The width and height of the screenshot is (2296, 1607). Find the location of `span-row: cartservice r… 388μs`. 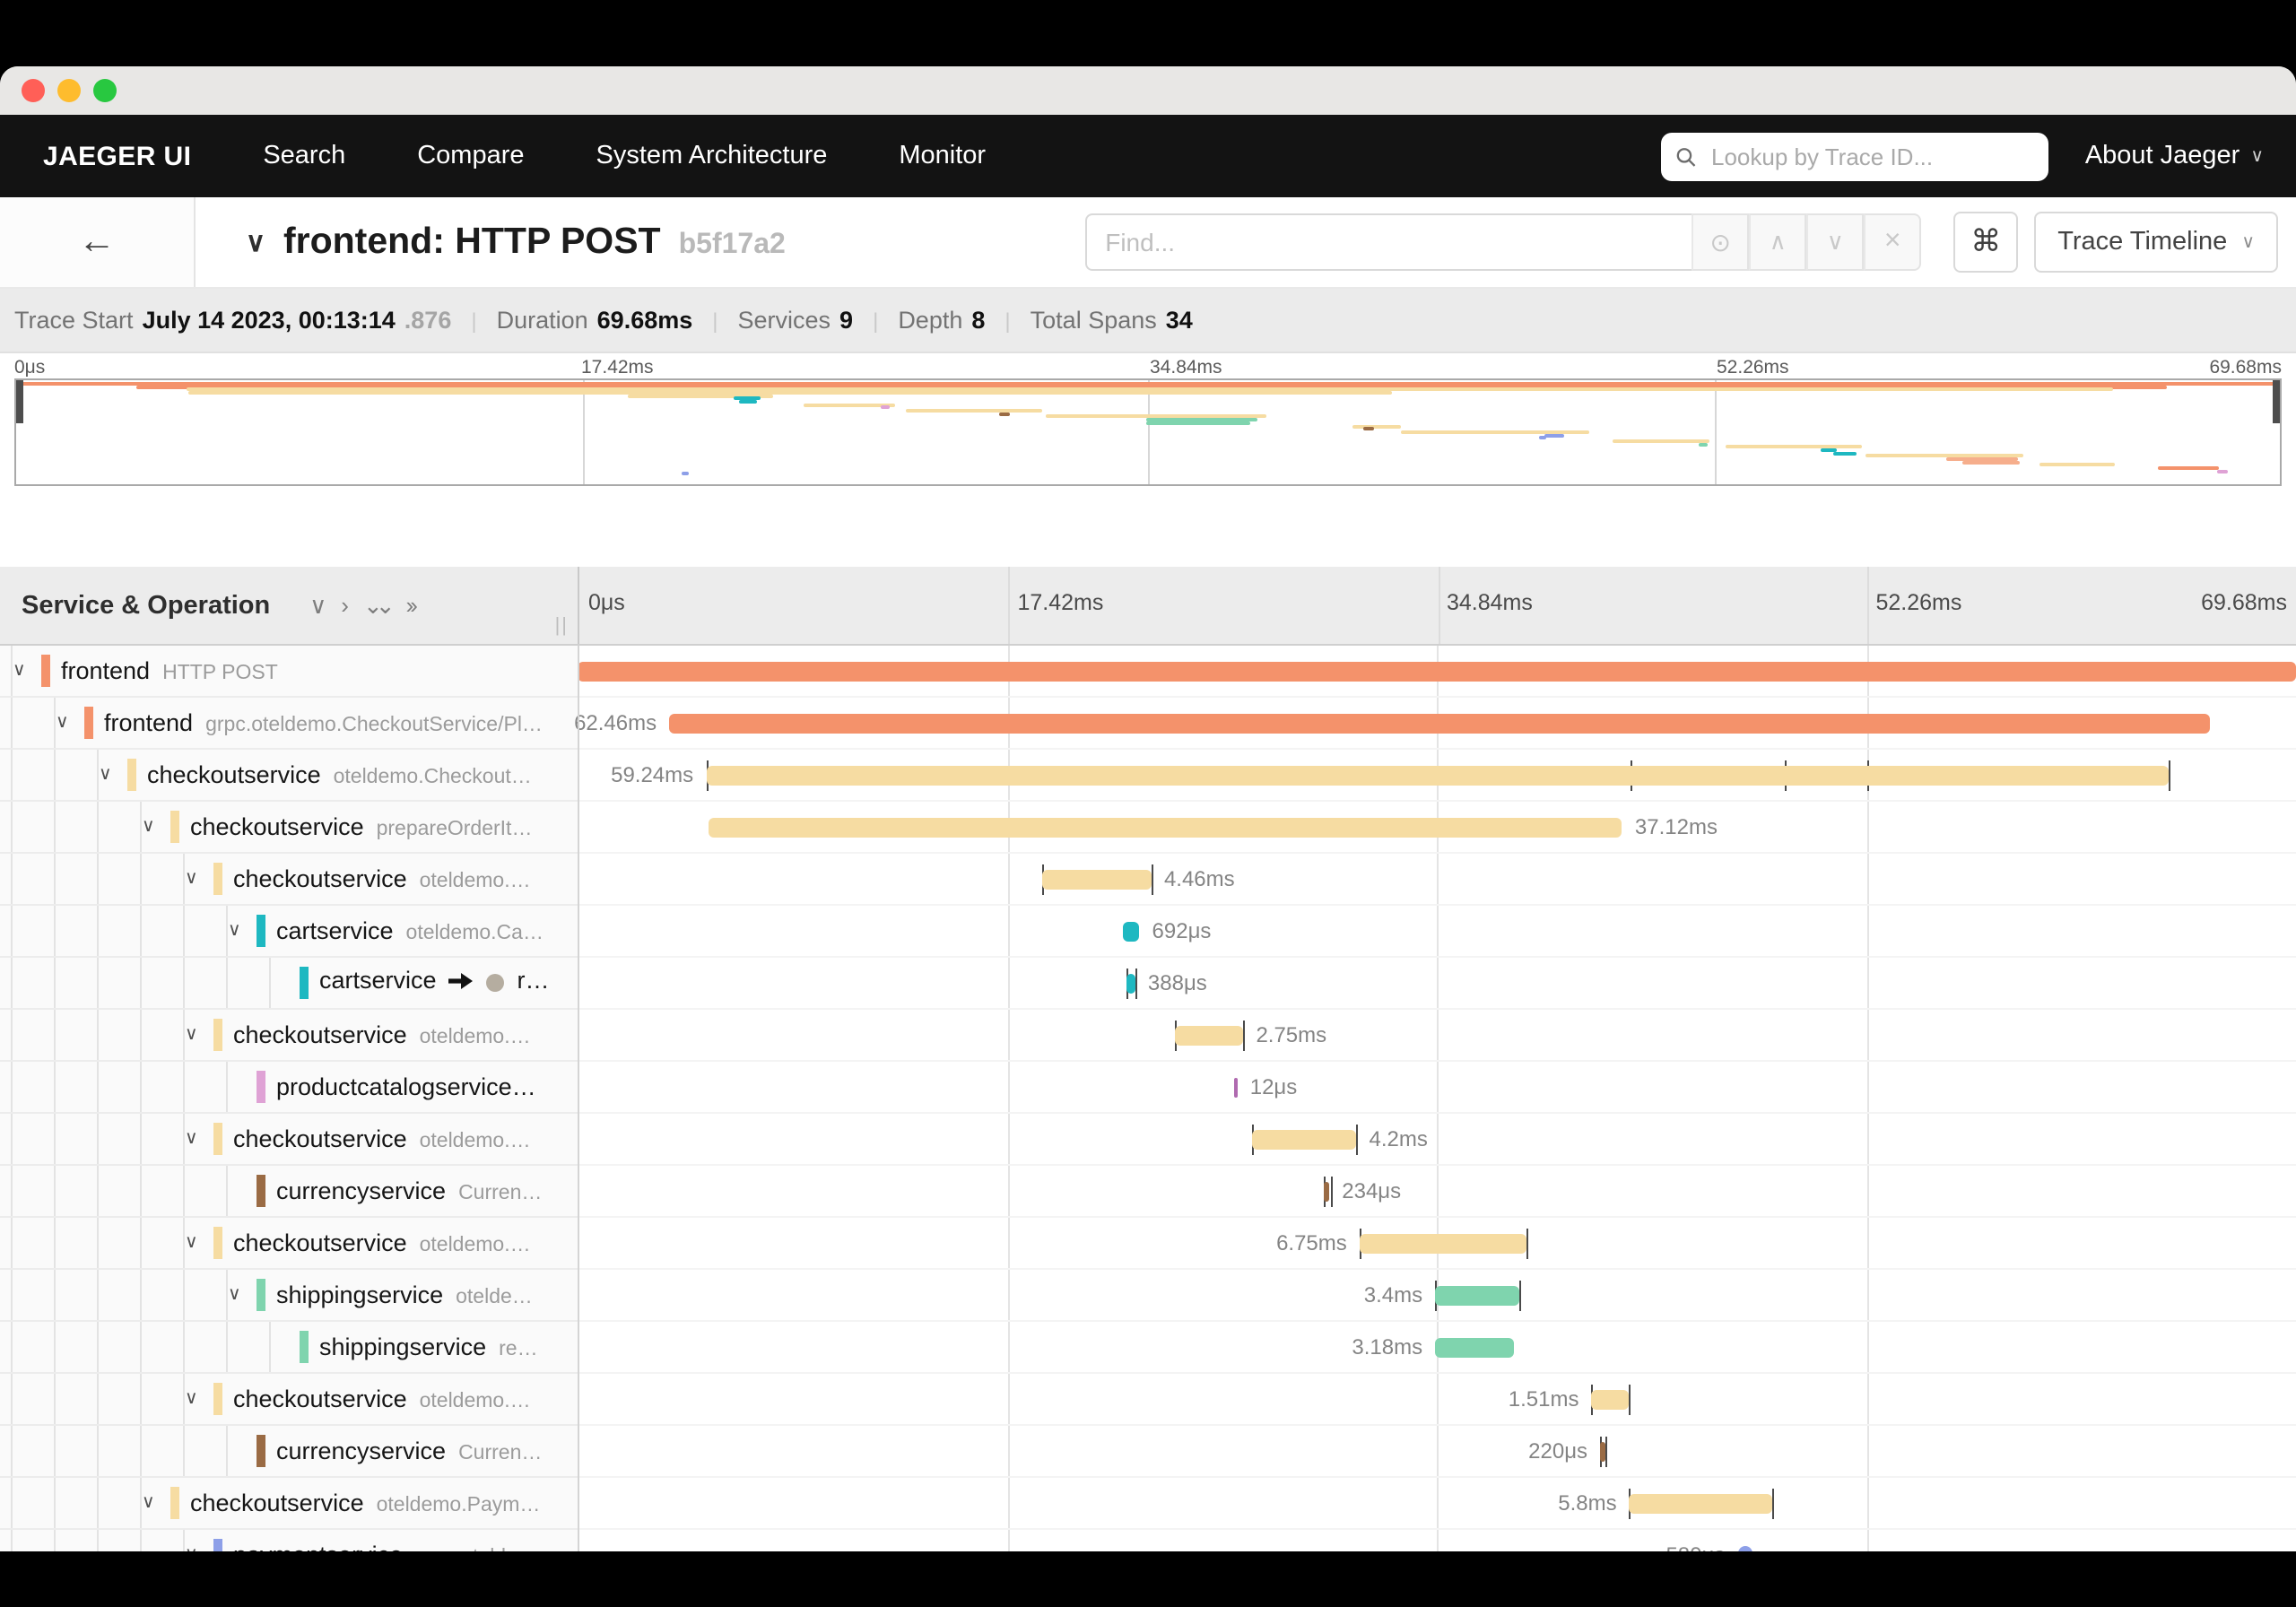

span-row: cartservice r… 388μs is located at coordinates (1148, 984).